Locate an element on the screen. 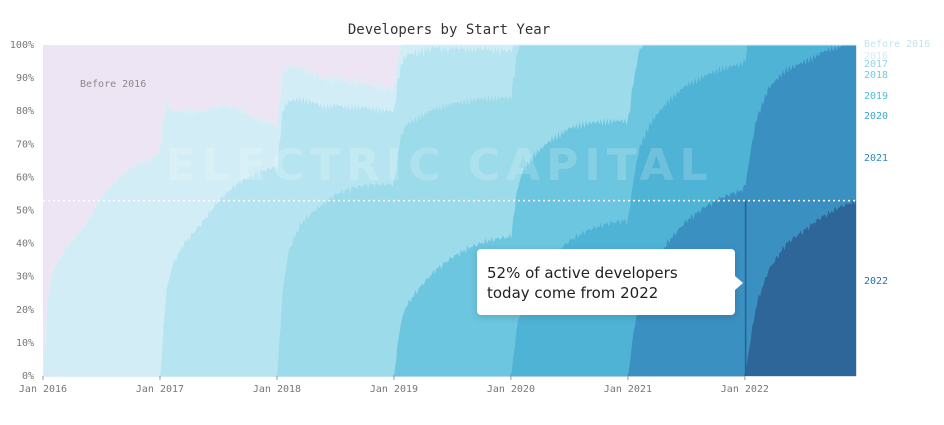 The width and height of the screenshot is (944, 425). y-tick-label: 40% is located at coordinates (25, 244).